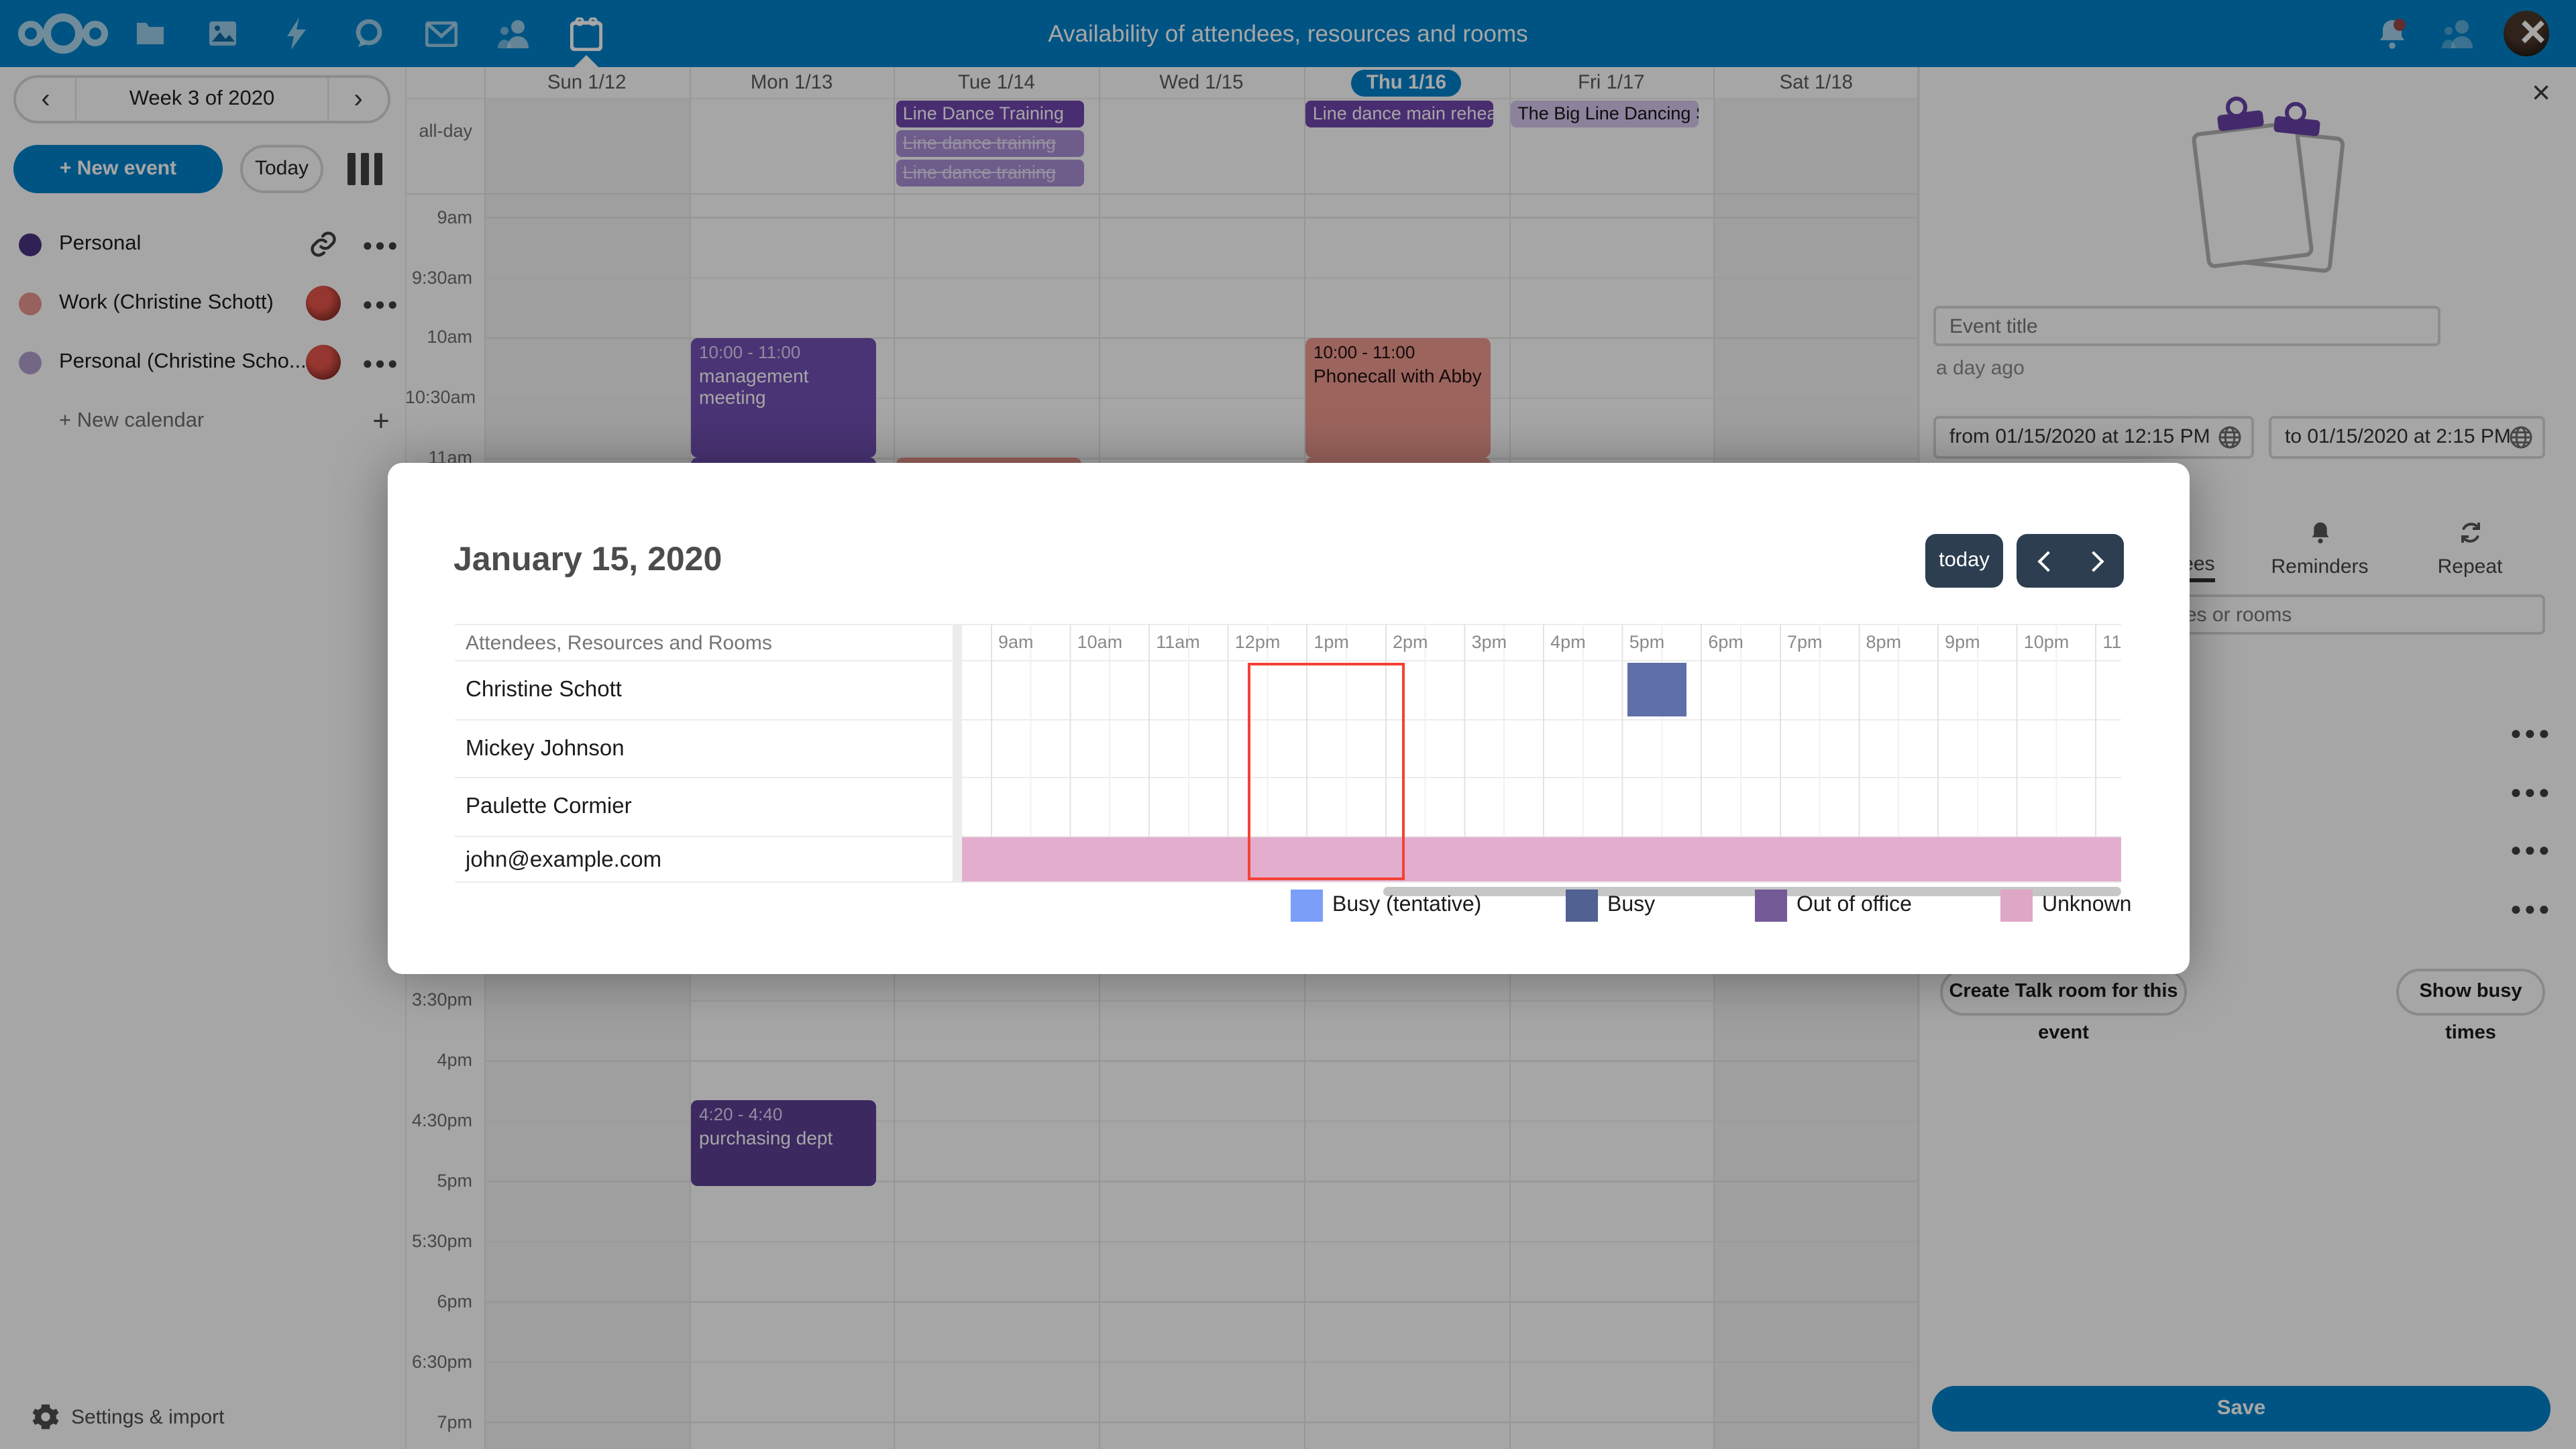 This screenshot has height=1449, width=2576. I want to click on table-row: john@example.com, so click(1288, 859).